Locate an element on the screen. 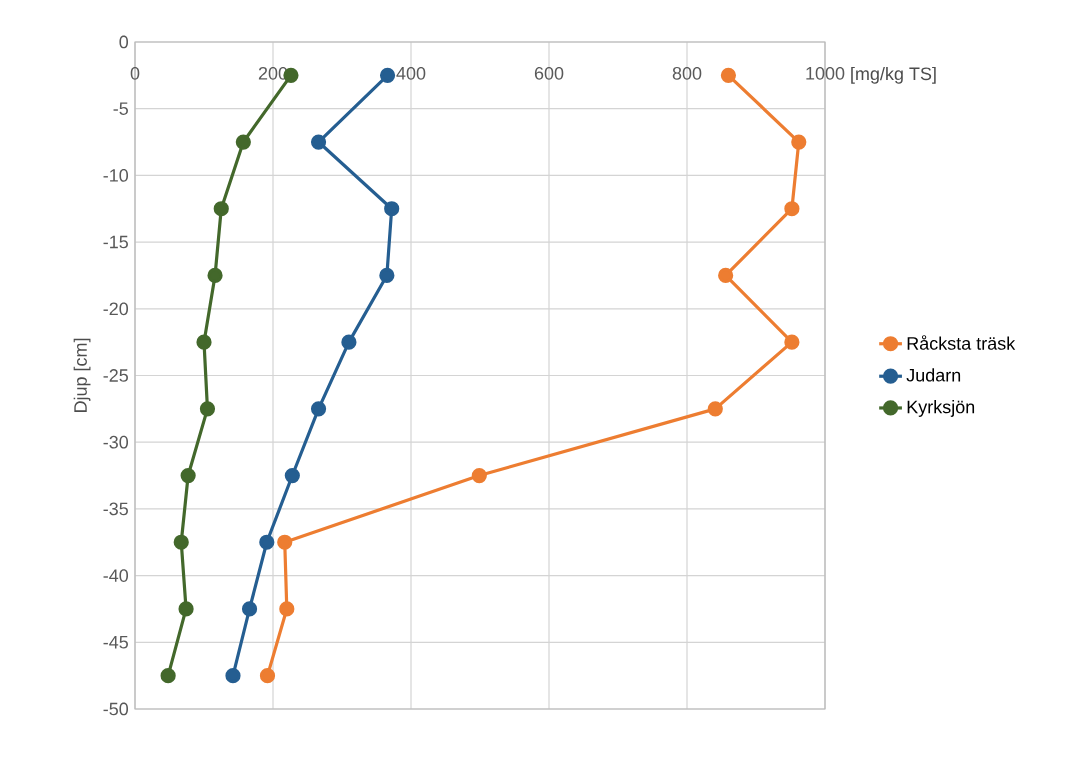  y-tick-label: -50 is located at coordinates (116, 709).